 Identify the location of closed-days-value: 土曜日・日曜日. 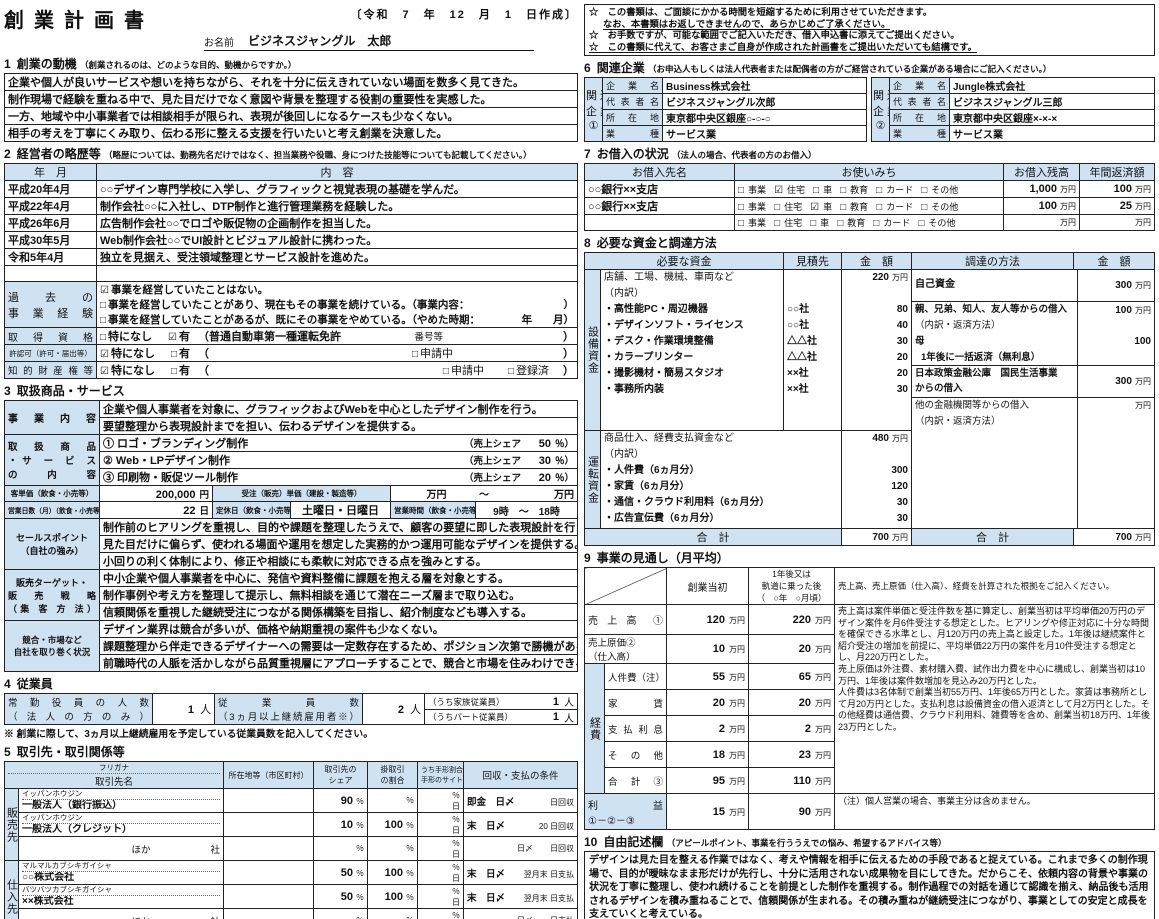
(340, 510).